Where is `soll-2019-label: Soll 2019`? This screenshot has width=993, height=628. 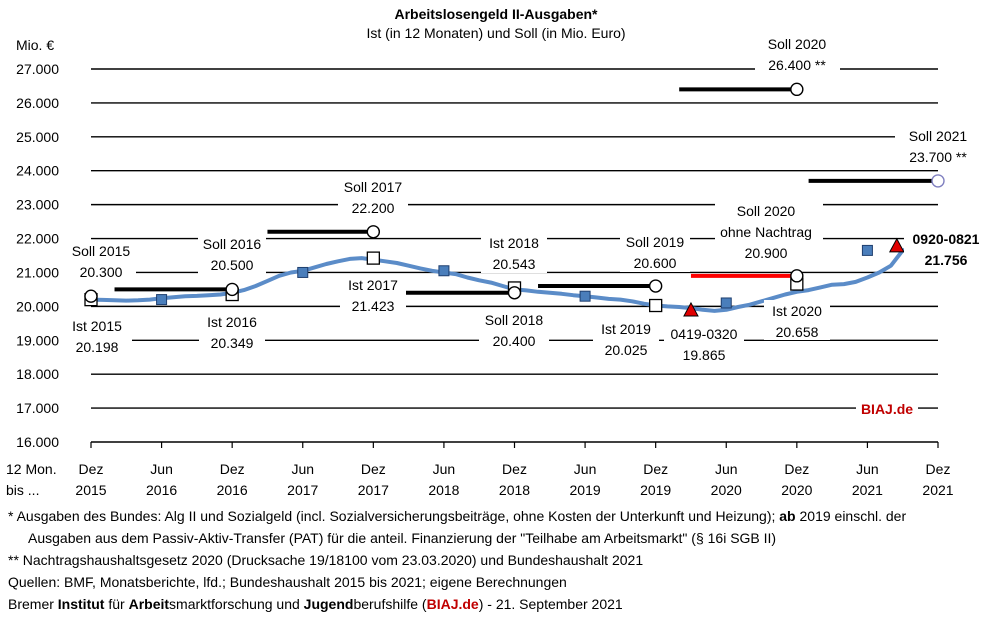
soll-2019-label: Soll 2019 is located at coordinates (655, 242).